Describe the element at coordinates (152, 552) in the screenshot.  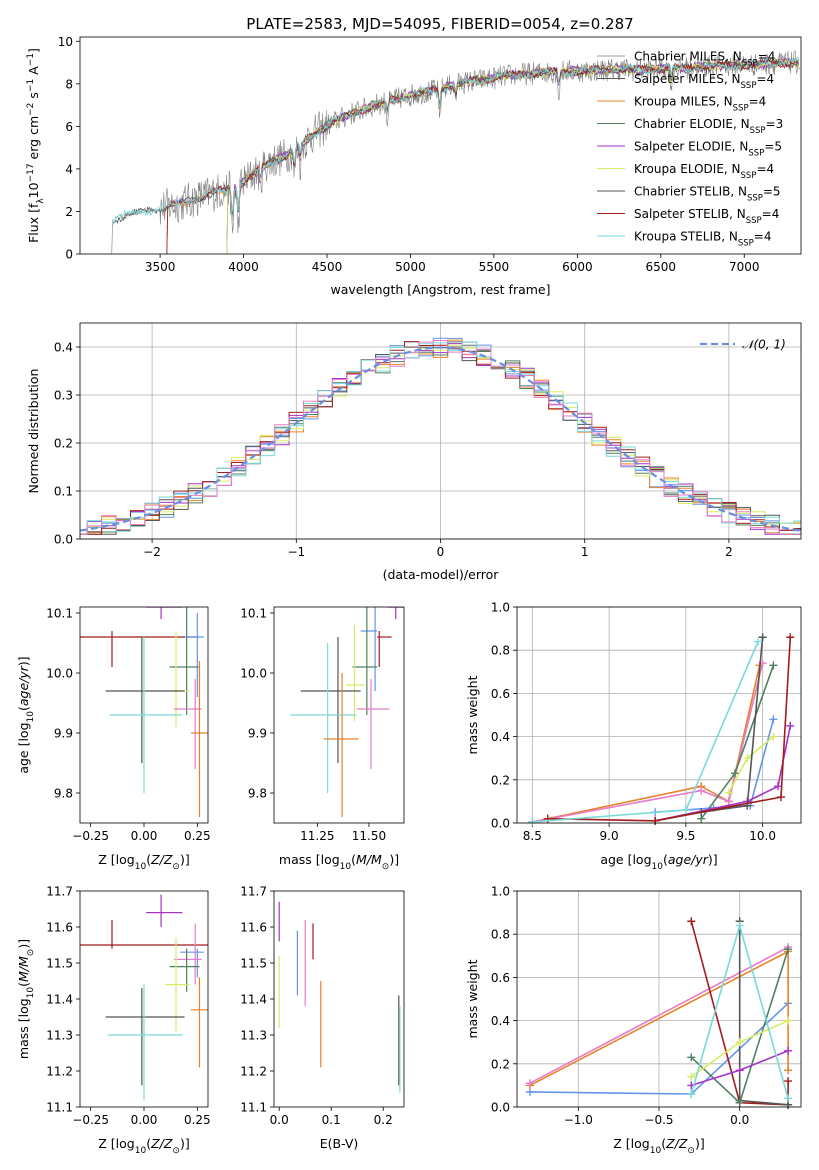
I see `x-tick-label: −2` at that location.